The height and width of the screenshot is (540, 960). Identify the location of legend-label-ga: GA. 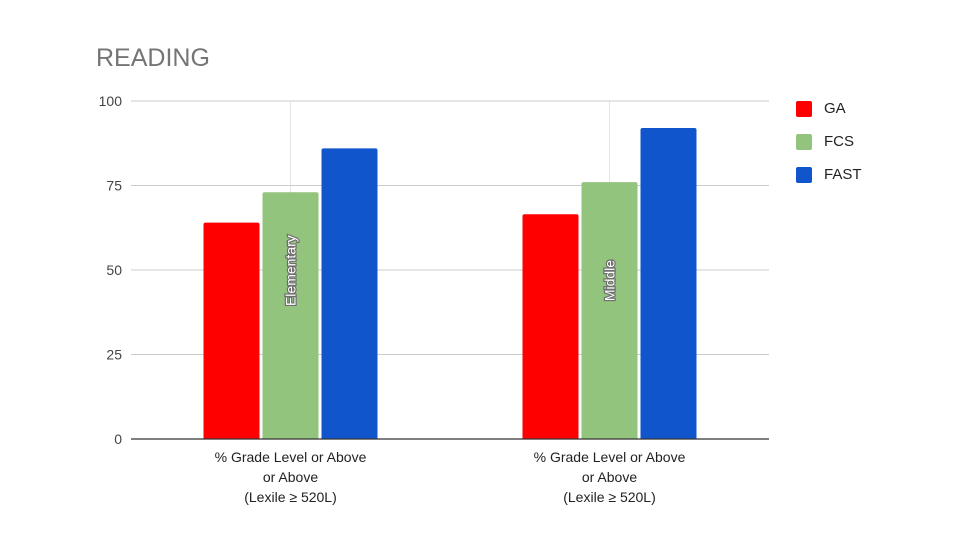
(835, 108).